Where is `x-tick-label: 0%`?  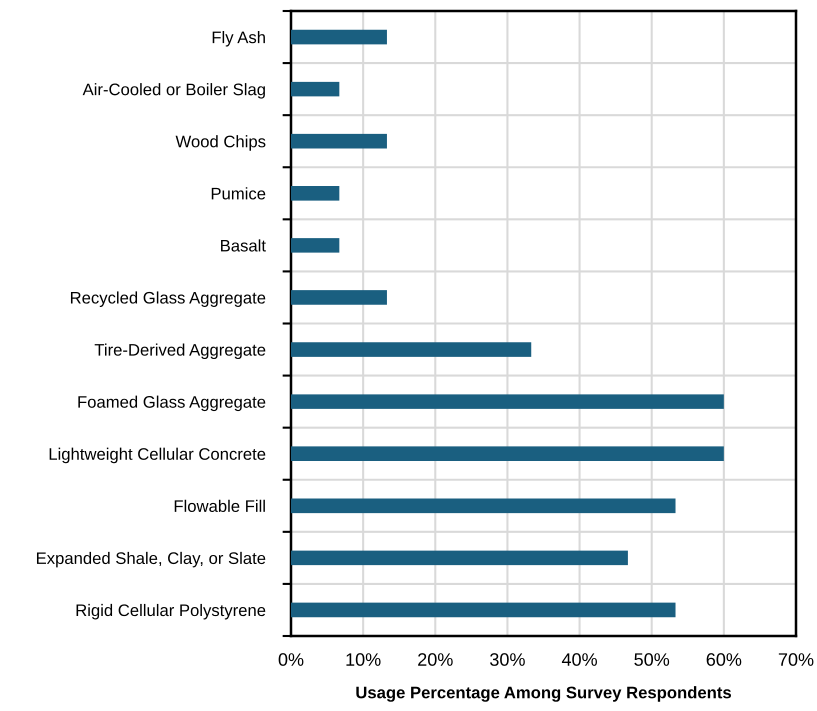 x-tick-label: 0% is located at coordinates (291, 659).